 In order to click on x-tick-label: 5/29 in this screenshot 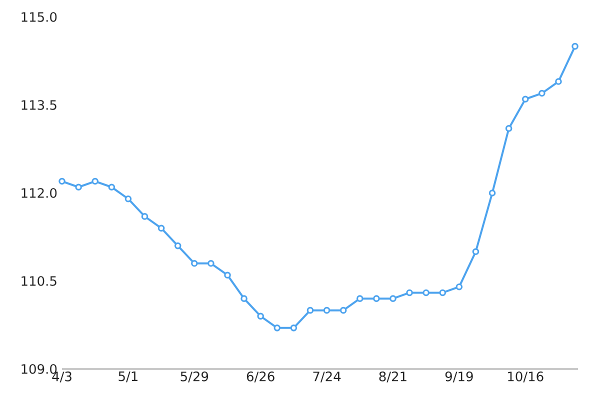, I will do `click(194, 377)`.